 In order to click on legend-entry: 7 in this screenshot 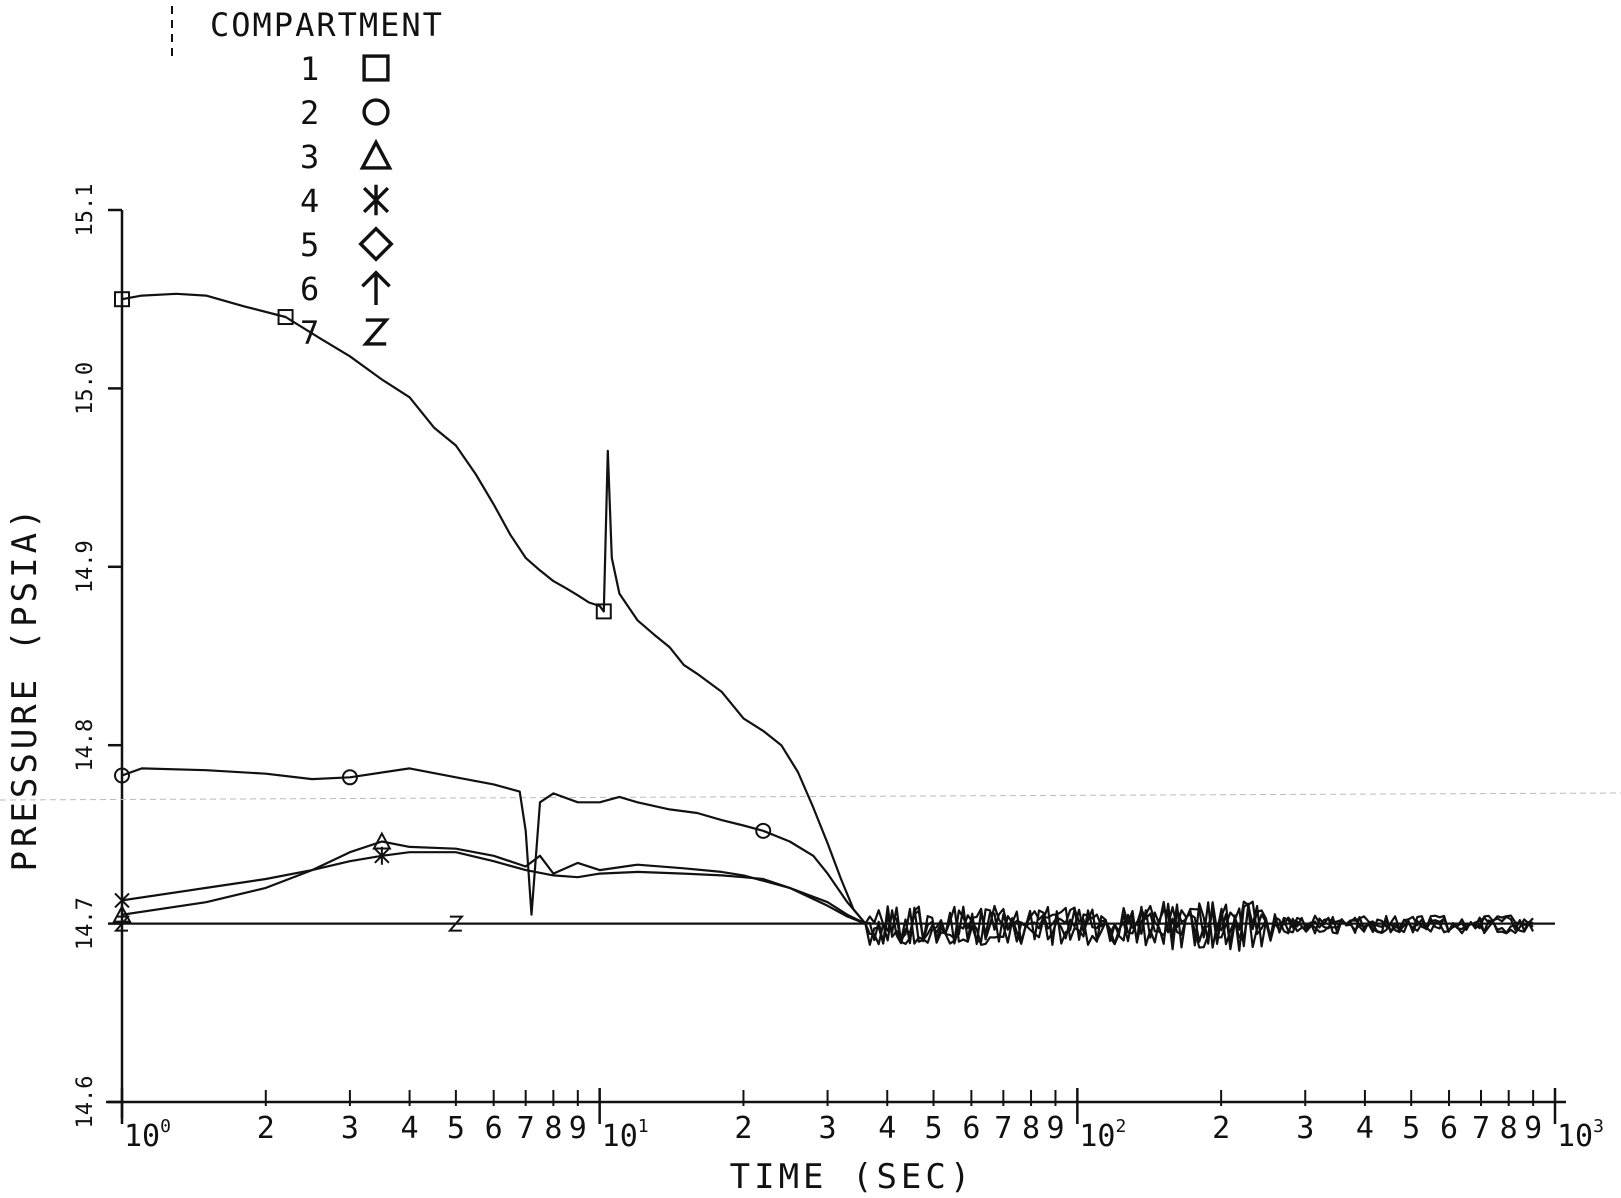, I will do `click(345, 333)`.